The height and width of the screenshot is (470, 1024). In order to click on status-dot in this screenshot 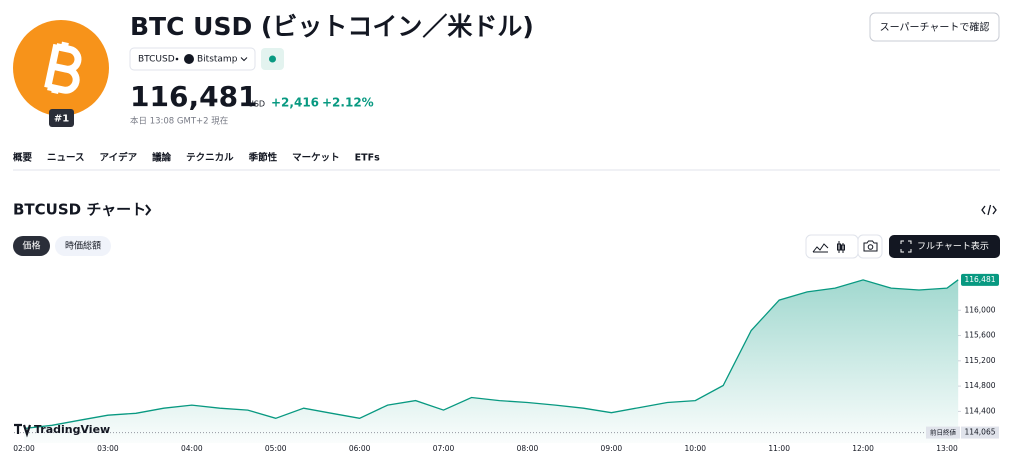, I will do `click(272, 59)`.